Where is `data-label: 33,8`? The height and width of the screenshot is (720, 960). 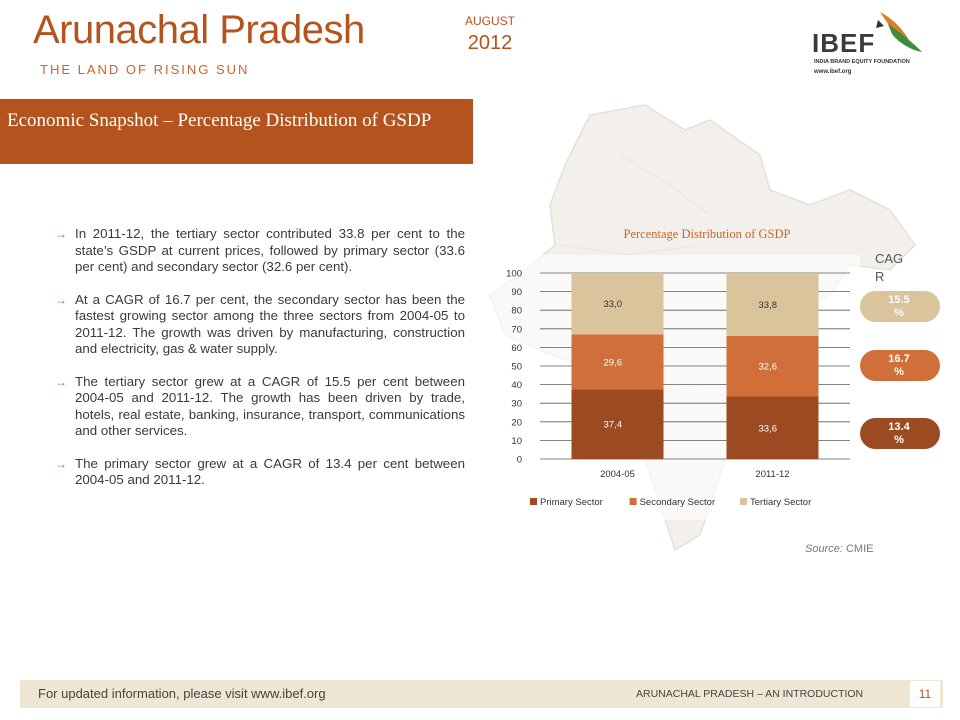
data-label: 33,8 is located at coordinates (768, 305).